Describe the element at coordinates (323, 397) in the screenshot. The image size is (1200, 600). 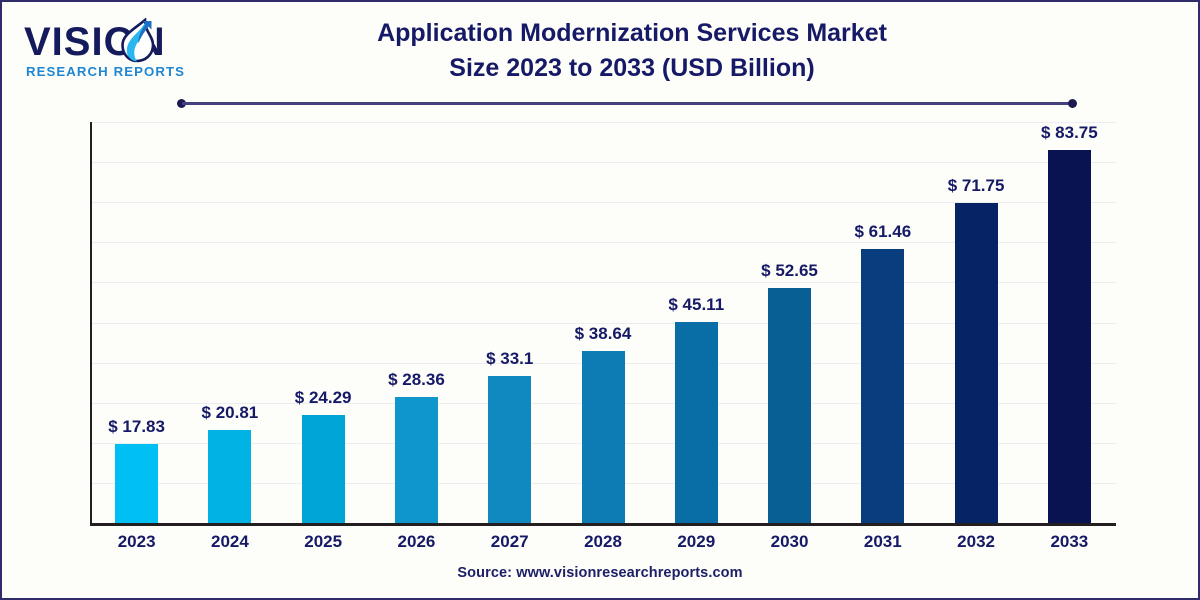
I see `bar-value-label: $ 24.29` at that location.